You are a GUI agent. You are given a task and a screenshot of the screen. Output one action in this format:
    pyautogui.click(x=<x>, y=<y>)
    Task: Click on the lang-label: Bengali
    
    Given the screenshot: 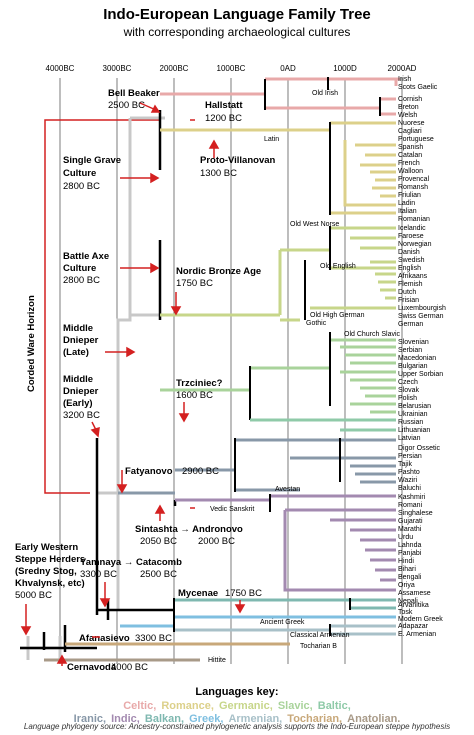 What is the action you would take?
    pyautogui.click(x=410, y=577)
    